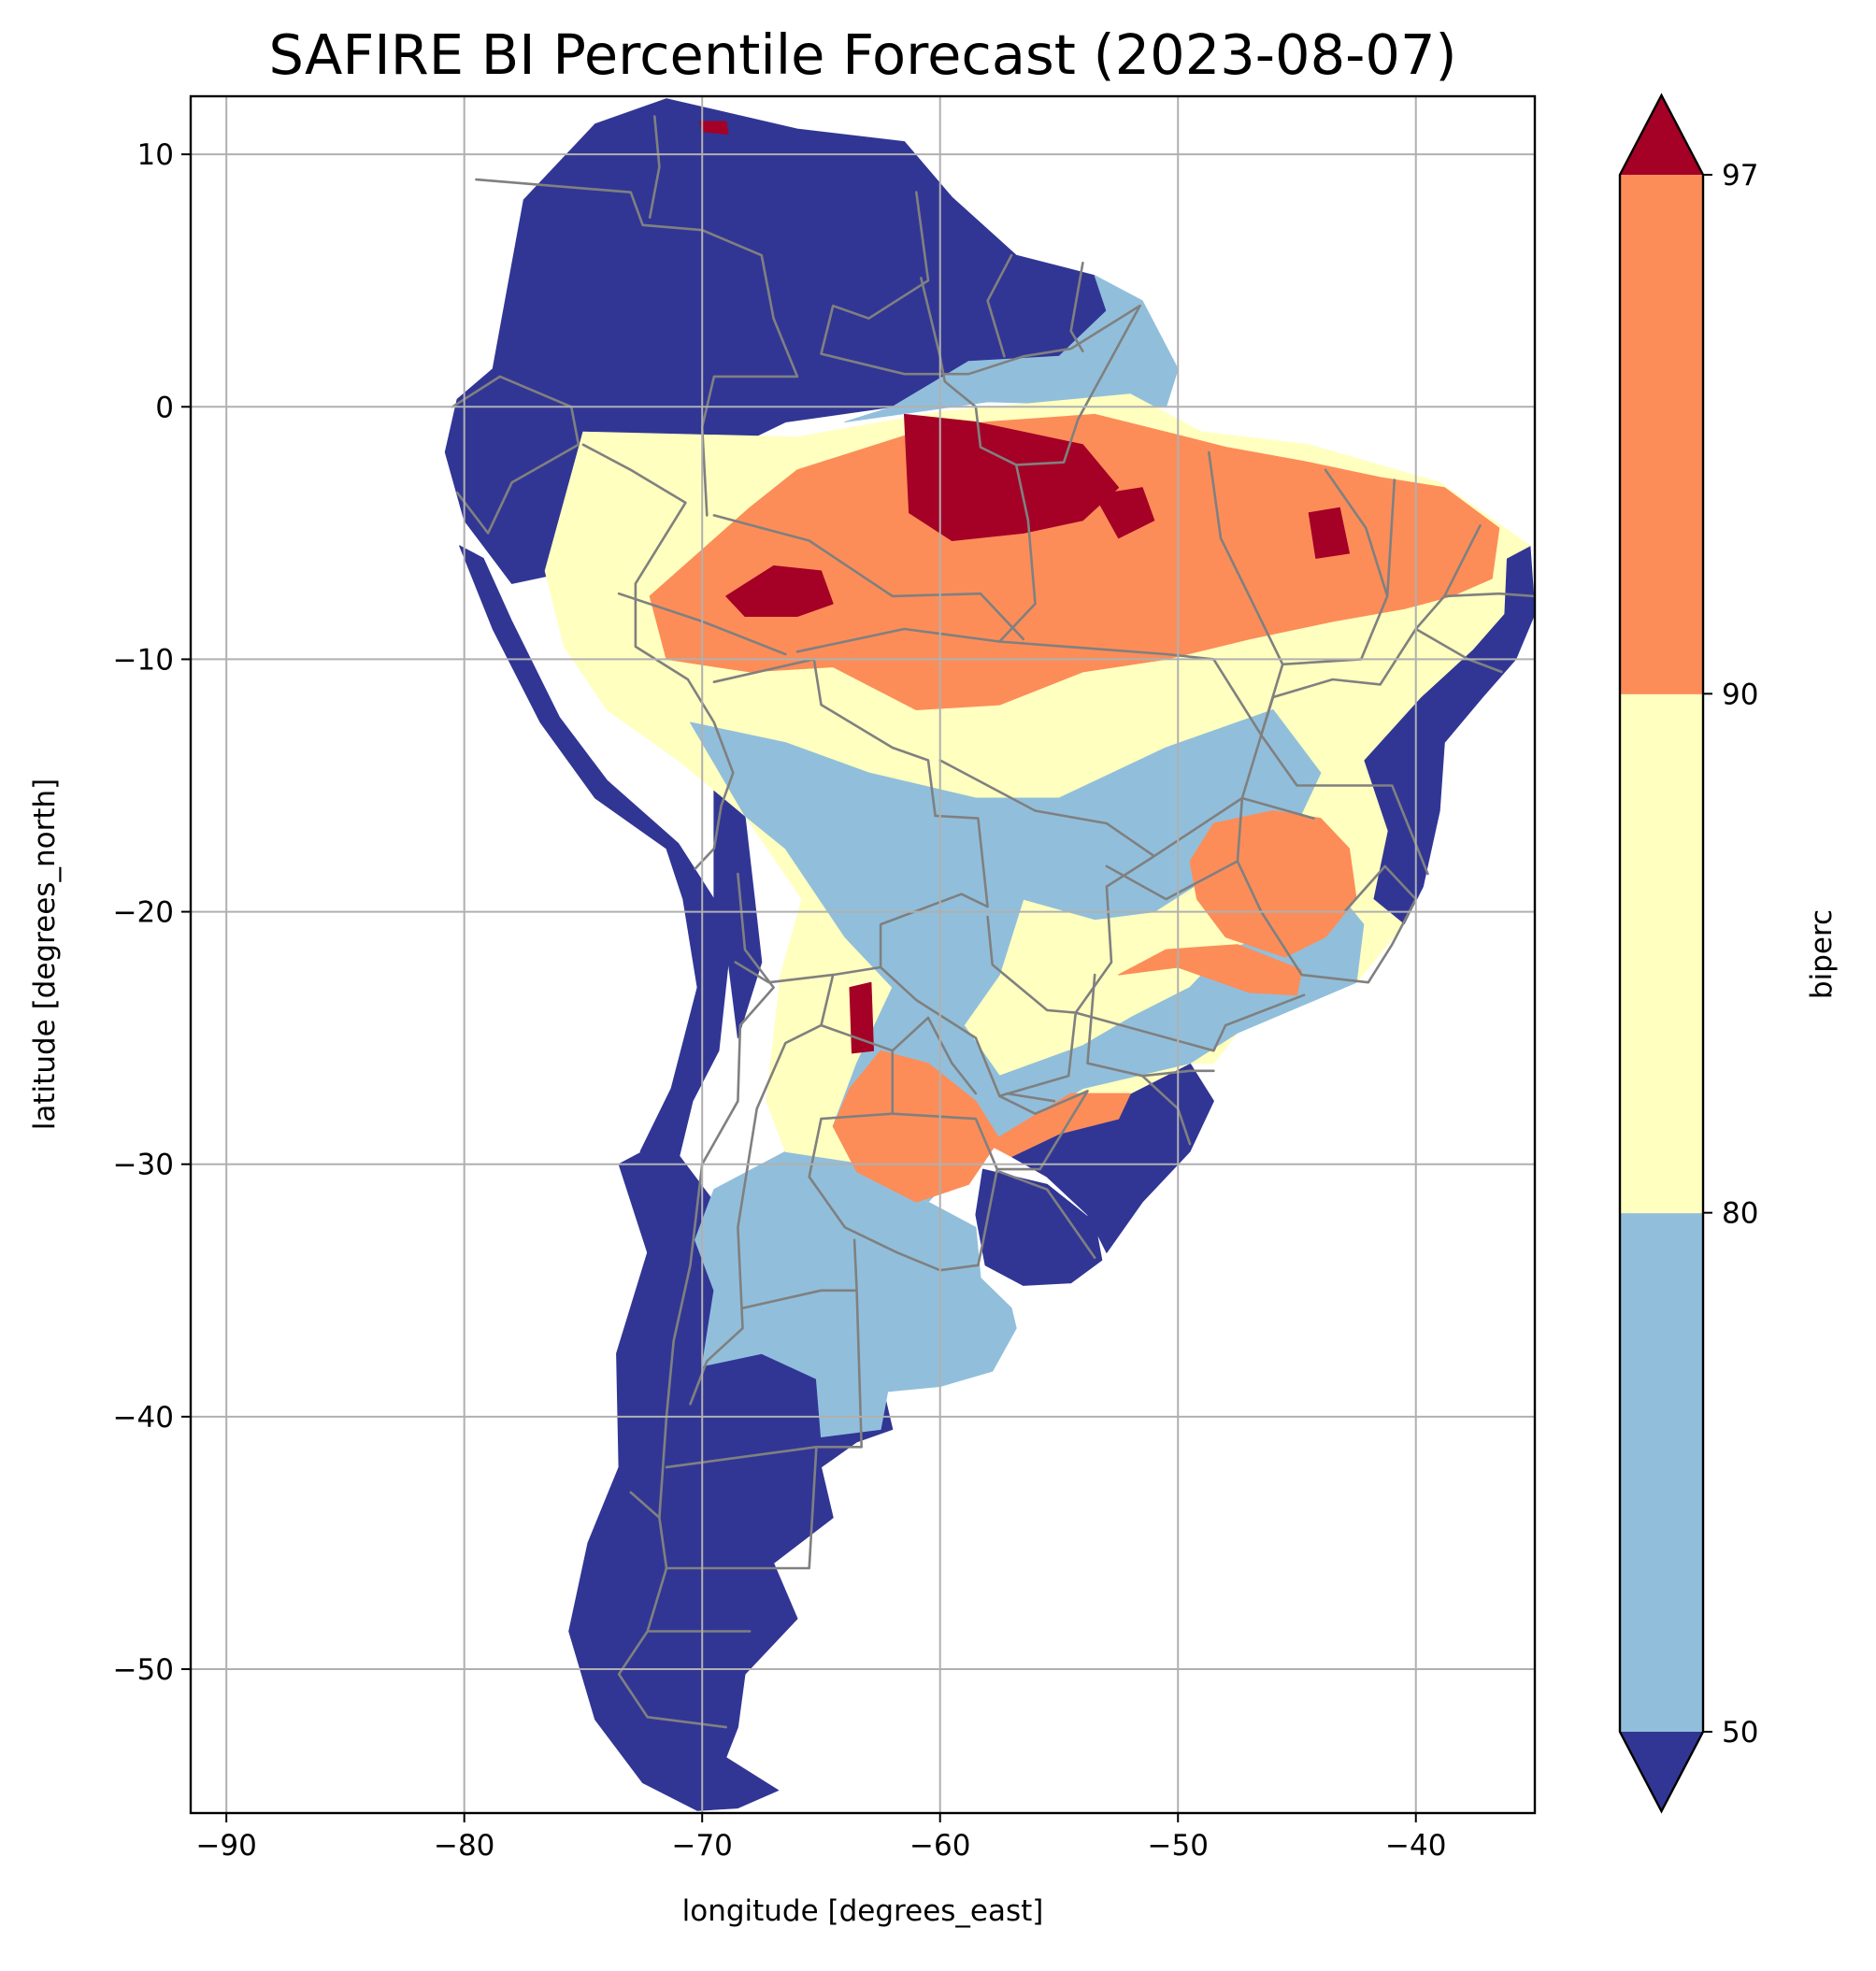 This screenshot has width=1876, height=1971. What do you see at coordinates (1740, 1214) in the screenshot?
I see `colorbar-tick-label: 80` at bounding box center [1740, 1214].